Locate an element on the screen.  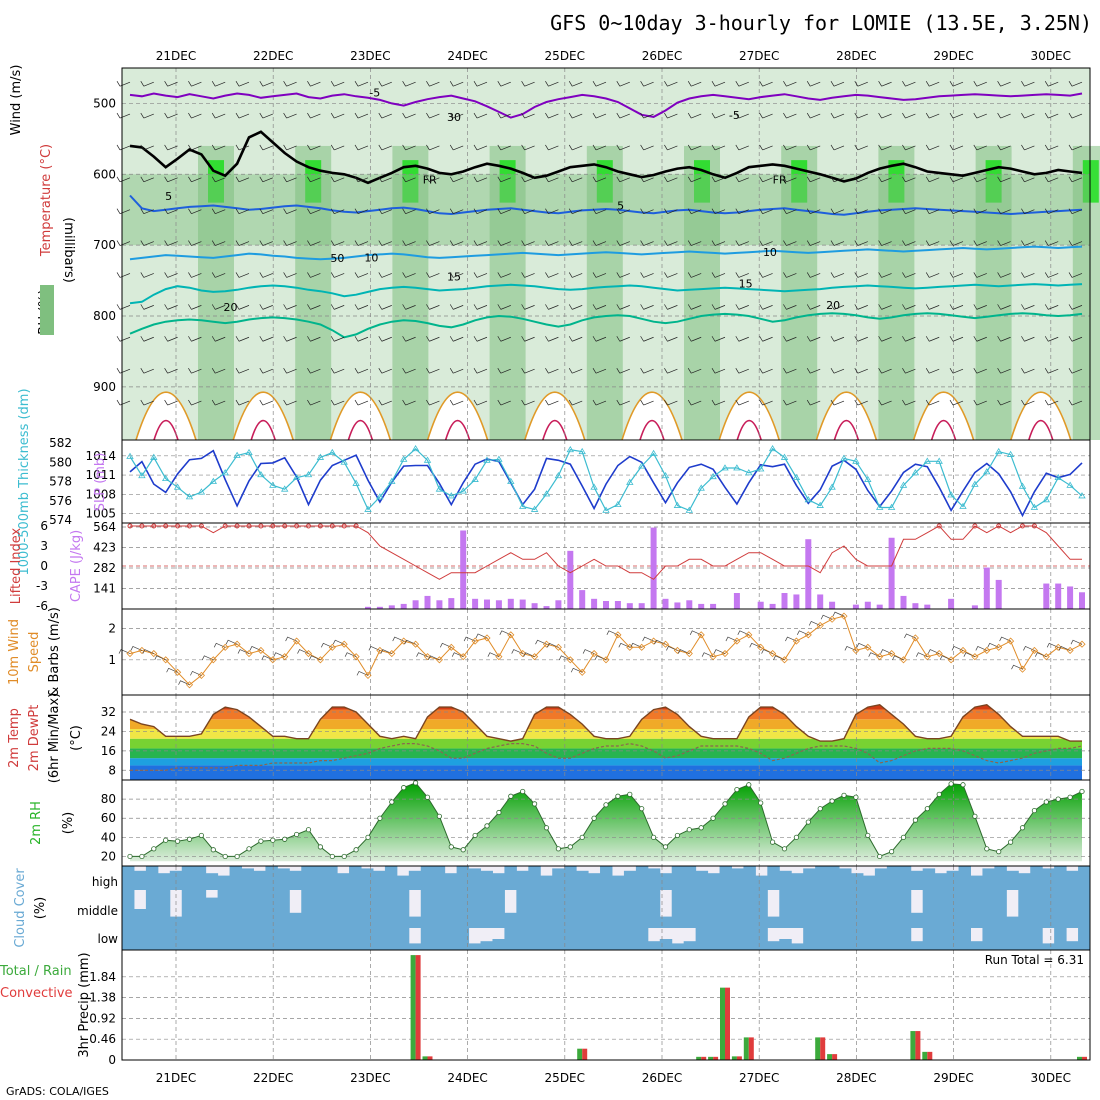
pressure-tick: 500 is located at coordinates (104, 103).